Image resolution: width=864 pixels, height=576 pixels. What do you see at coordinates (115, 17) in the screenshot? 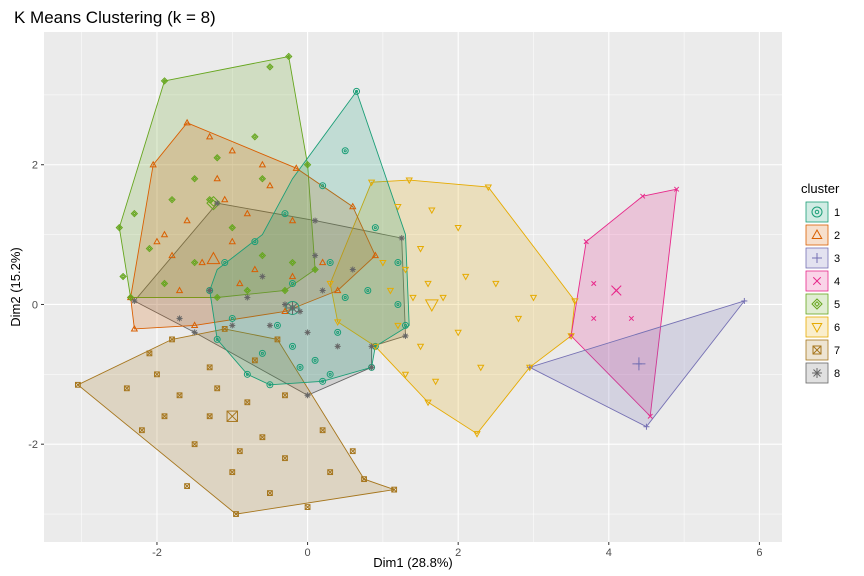
I see `chart-title: K Means Clustering (k = 8)` at bounding box center [115, 17].